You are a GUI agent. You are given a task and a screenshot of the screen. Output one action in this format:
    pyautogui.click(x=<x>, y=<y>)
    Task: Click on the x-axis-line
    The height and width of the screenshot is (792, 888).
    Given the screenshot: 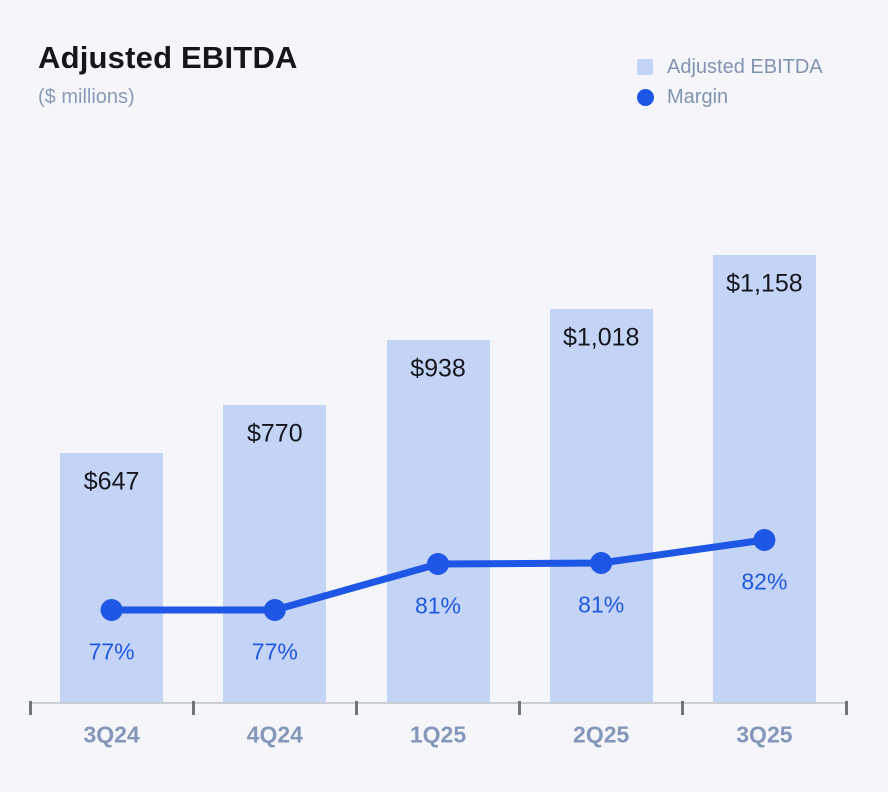 What is the action you would take?
    pyautogui.click(x=438, y=703)
    